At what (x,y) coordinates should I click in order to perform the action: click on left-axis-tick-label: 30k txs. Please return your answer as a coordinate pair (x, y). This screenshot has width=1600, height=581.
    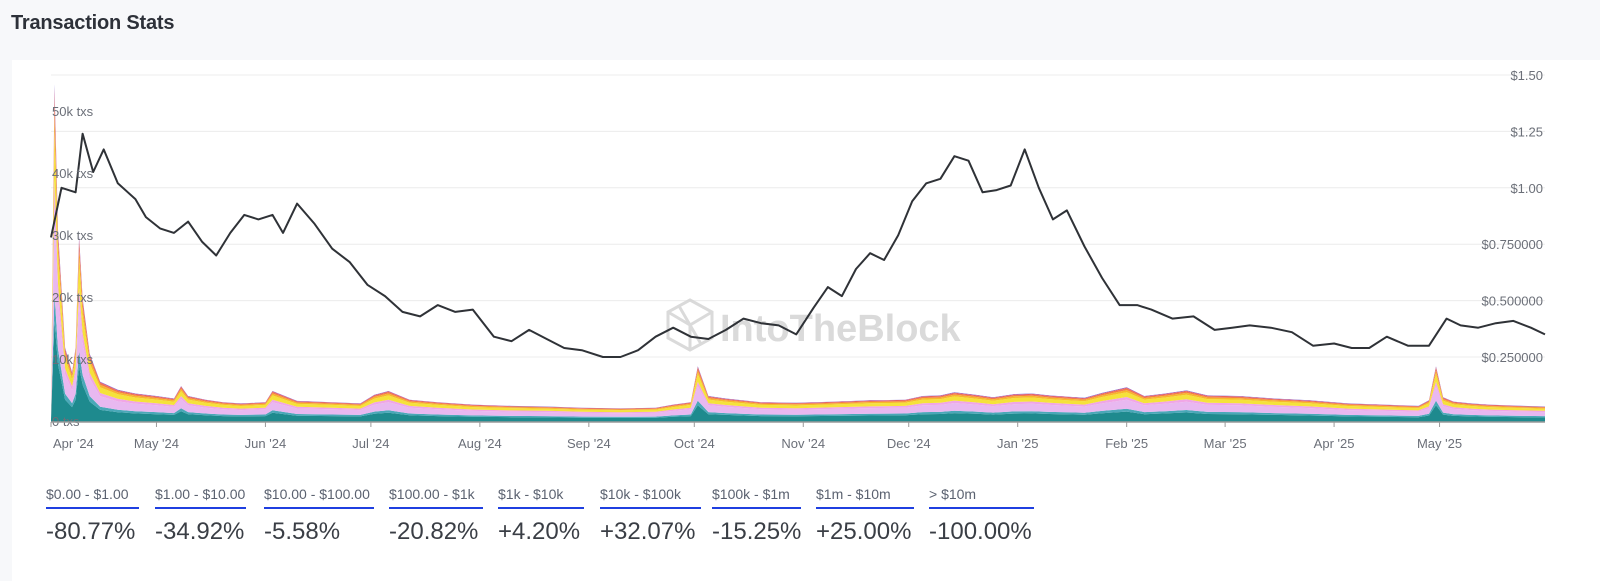
    Looking at the image, I should click on (73, 235).